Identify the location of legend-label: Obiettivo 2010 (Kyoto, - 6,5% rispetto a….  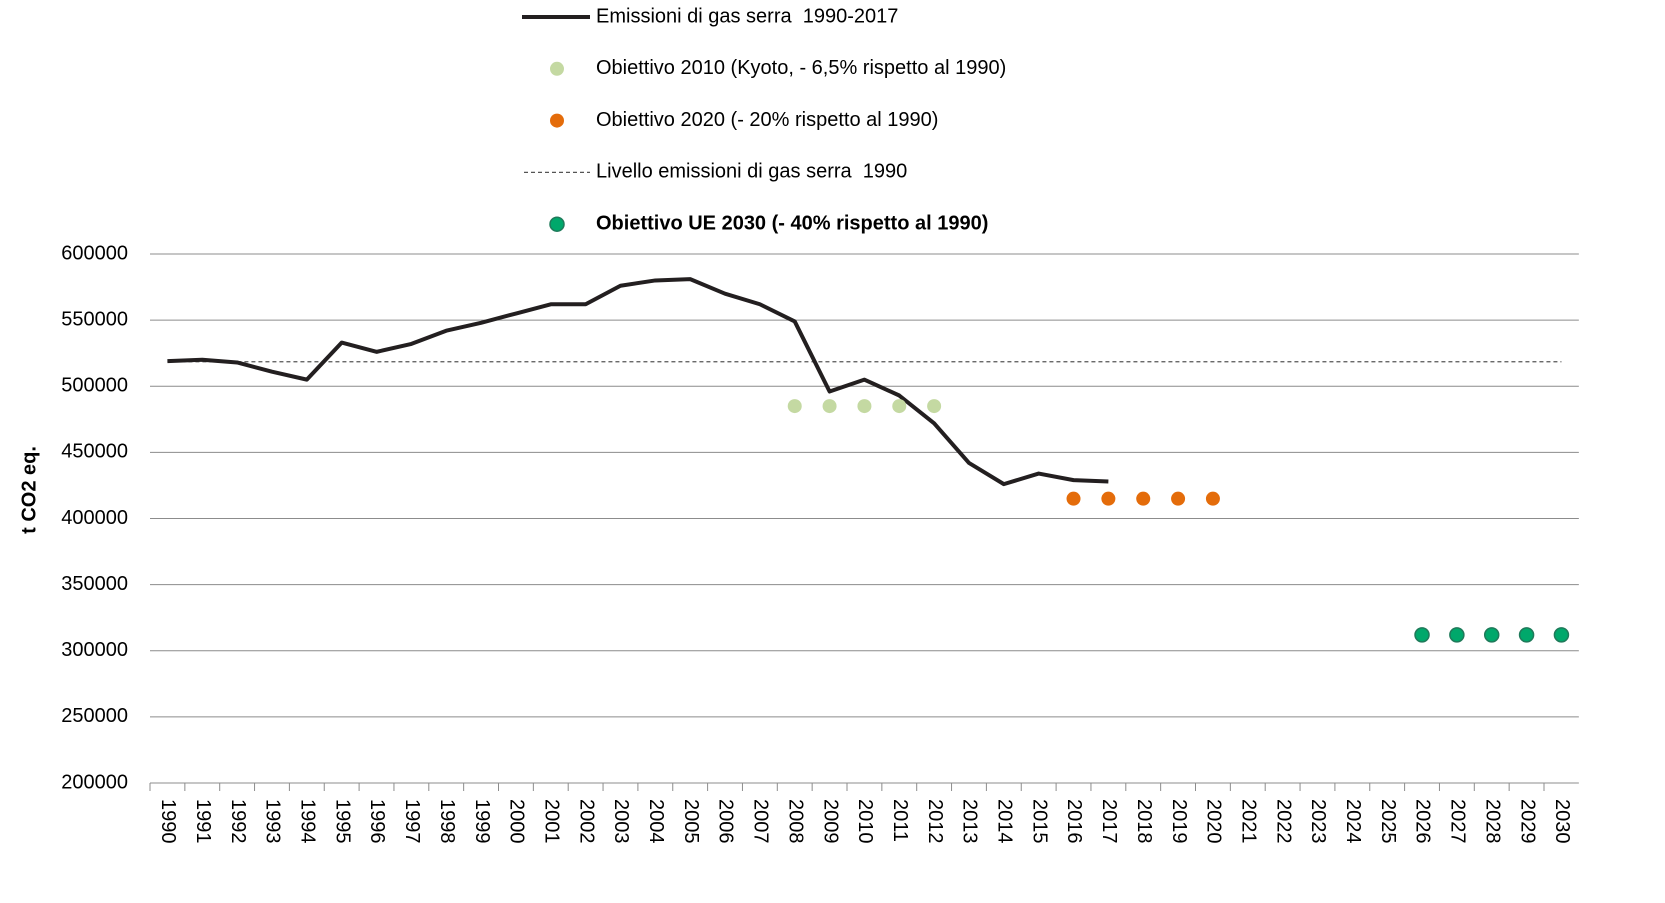
(801, 68).